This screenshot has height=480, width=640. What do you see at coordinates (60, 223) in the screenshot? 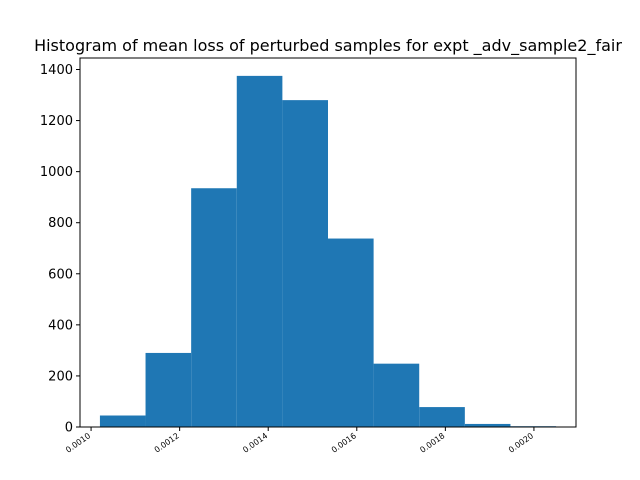
I see `y-tick-label: 800` at bounding box center [60, 223].